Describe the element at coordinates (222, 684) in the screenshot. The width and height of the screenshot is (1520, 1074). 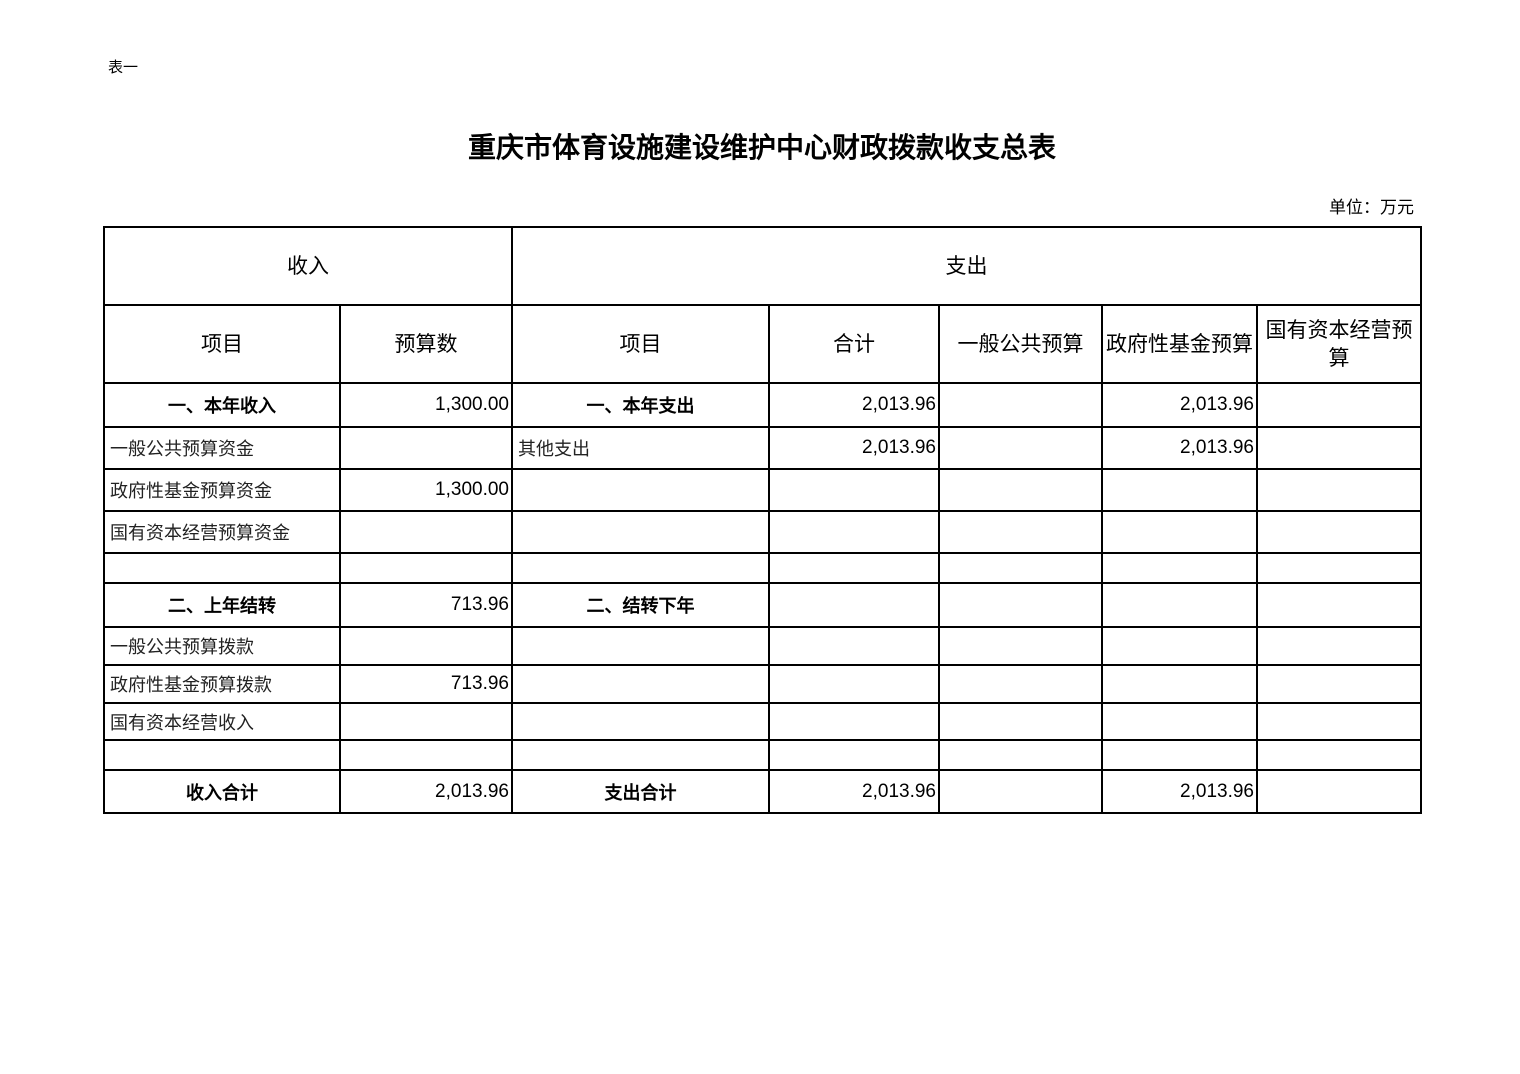
I see `row-label-cell: 政府性基金预算拨款` at that location.